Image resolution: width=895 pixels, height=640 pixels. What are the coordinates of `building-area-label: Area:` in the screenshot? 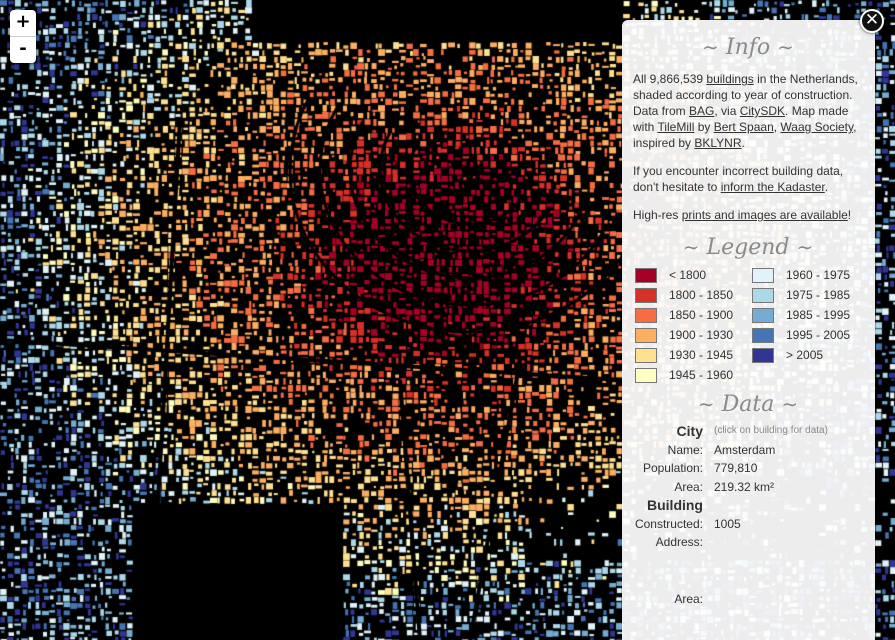 It's located at (688, 598).